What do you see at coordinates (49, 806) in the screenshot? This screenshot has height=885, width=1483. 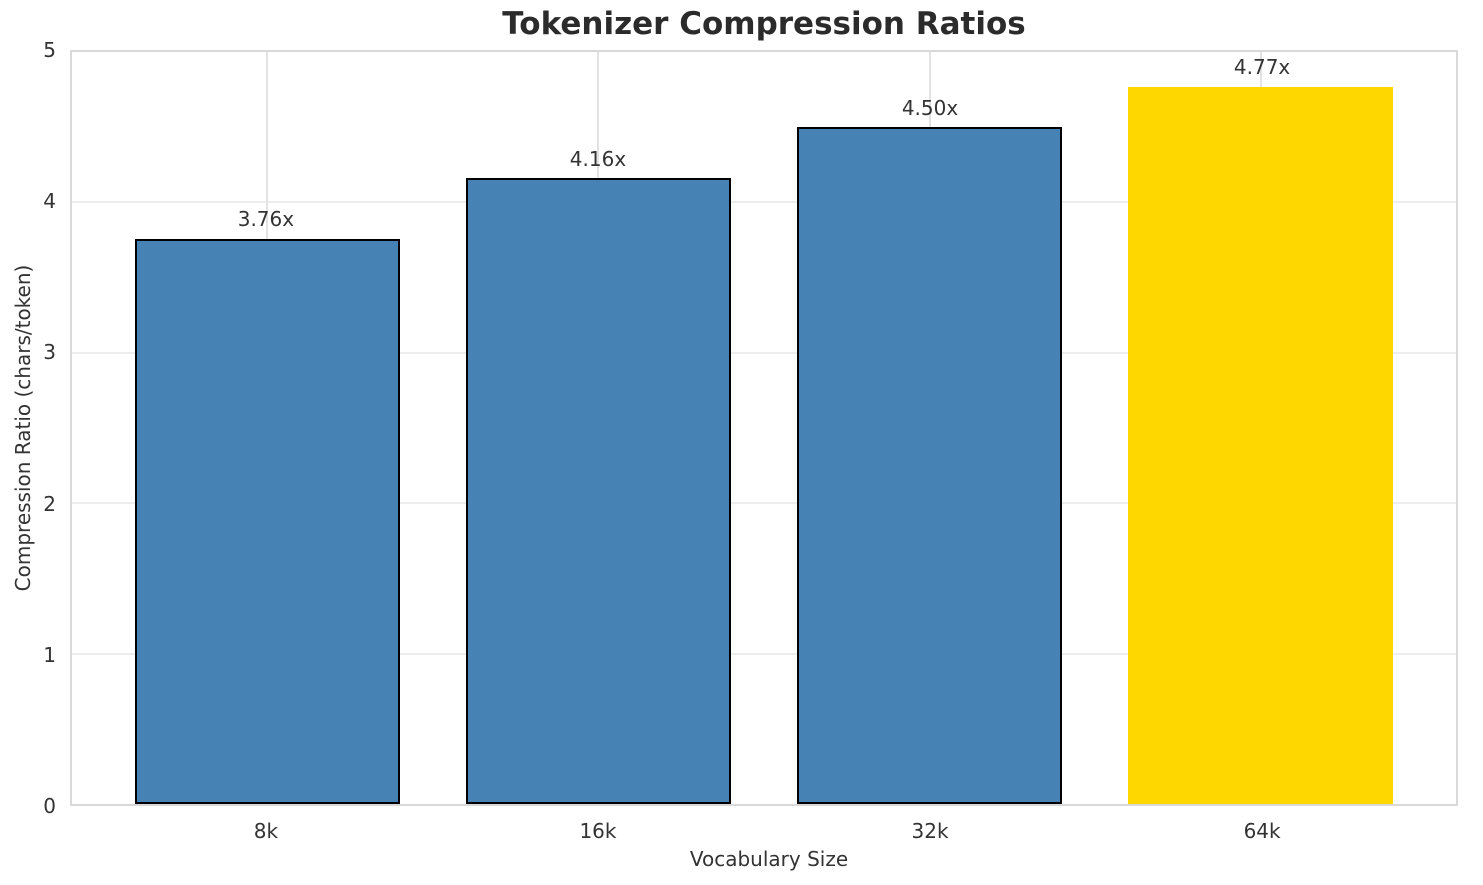 I see `y-tick-0: 0` at bounding box center [49, 806].